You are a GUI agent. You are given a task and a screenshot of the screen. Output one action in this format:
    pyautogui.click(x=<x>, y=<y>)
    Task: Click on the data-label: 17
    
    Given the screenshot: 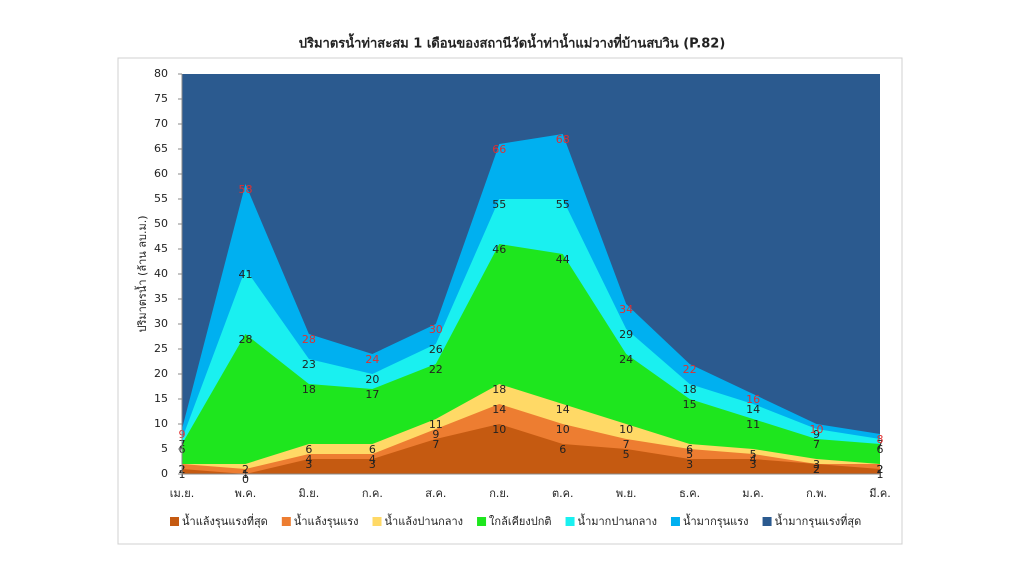 What is the action you would take?
    pyautogui.click(x=372, y=394)
    